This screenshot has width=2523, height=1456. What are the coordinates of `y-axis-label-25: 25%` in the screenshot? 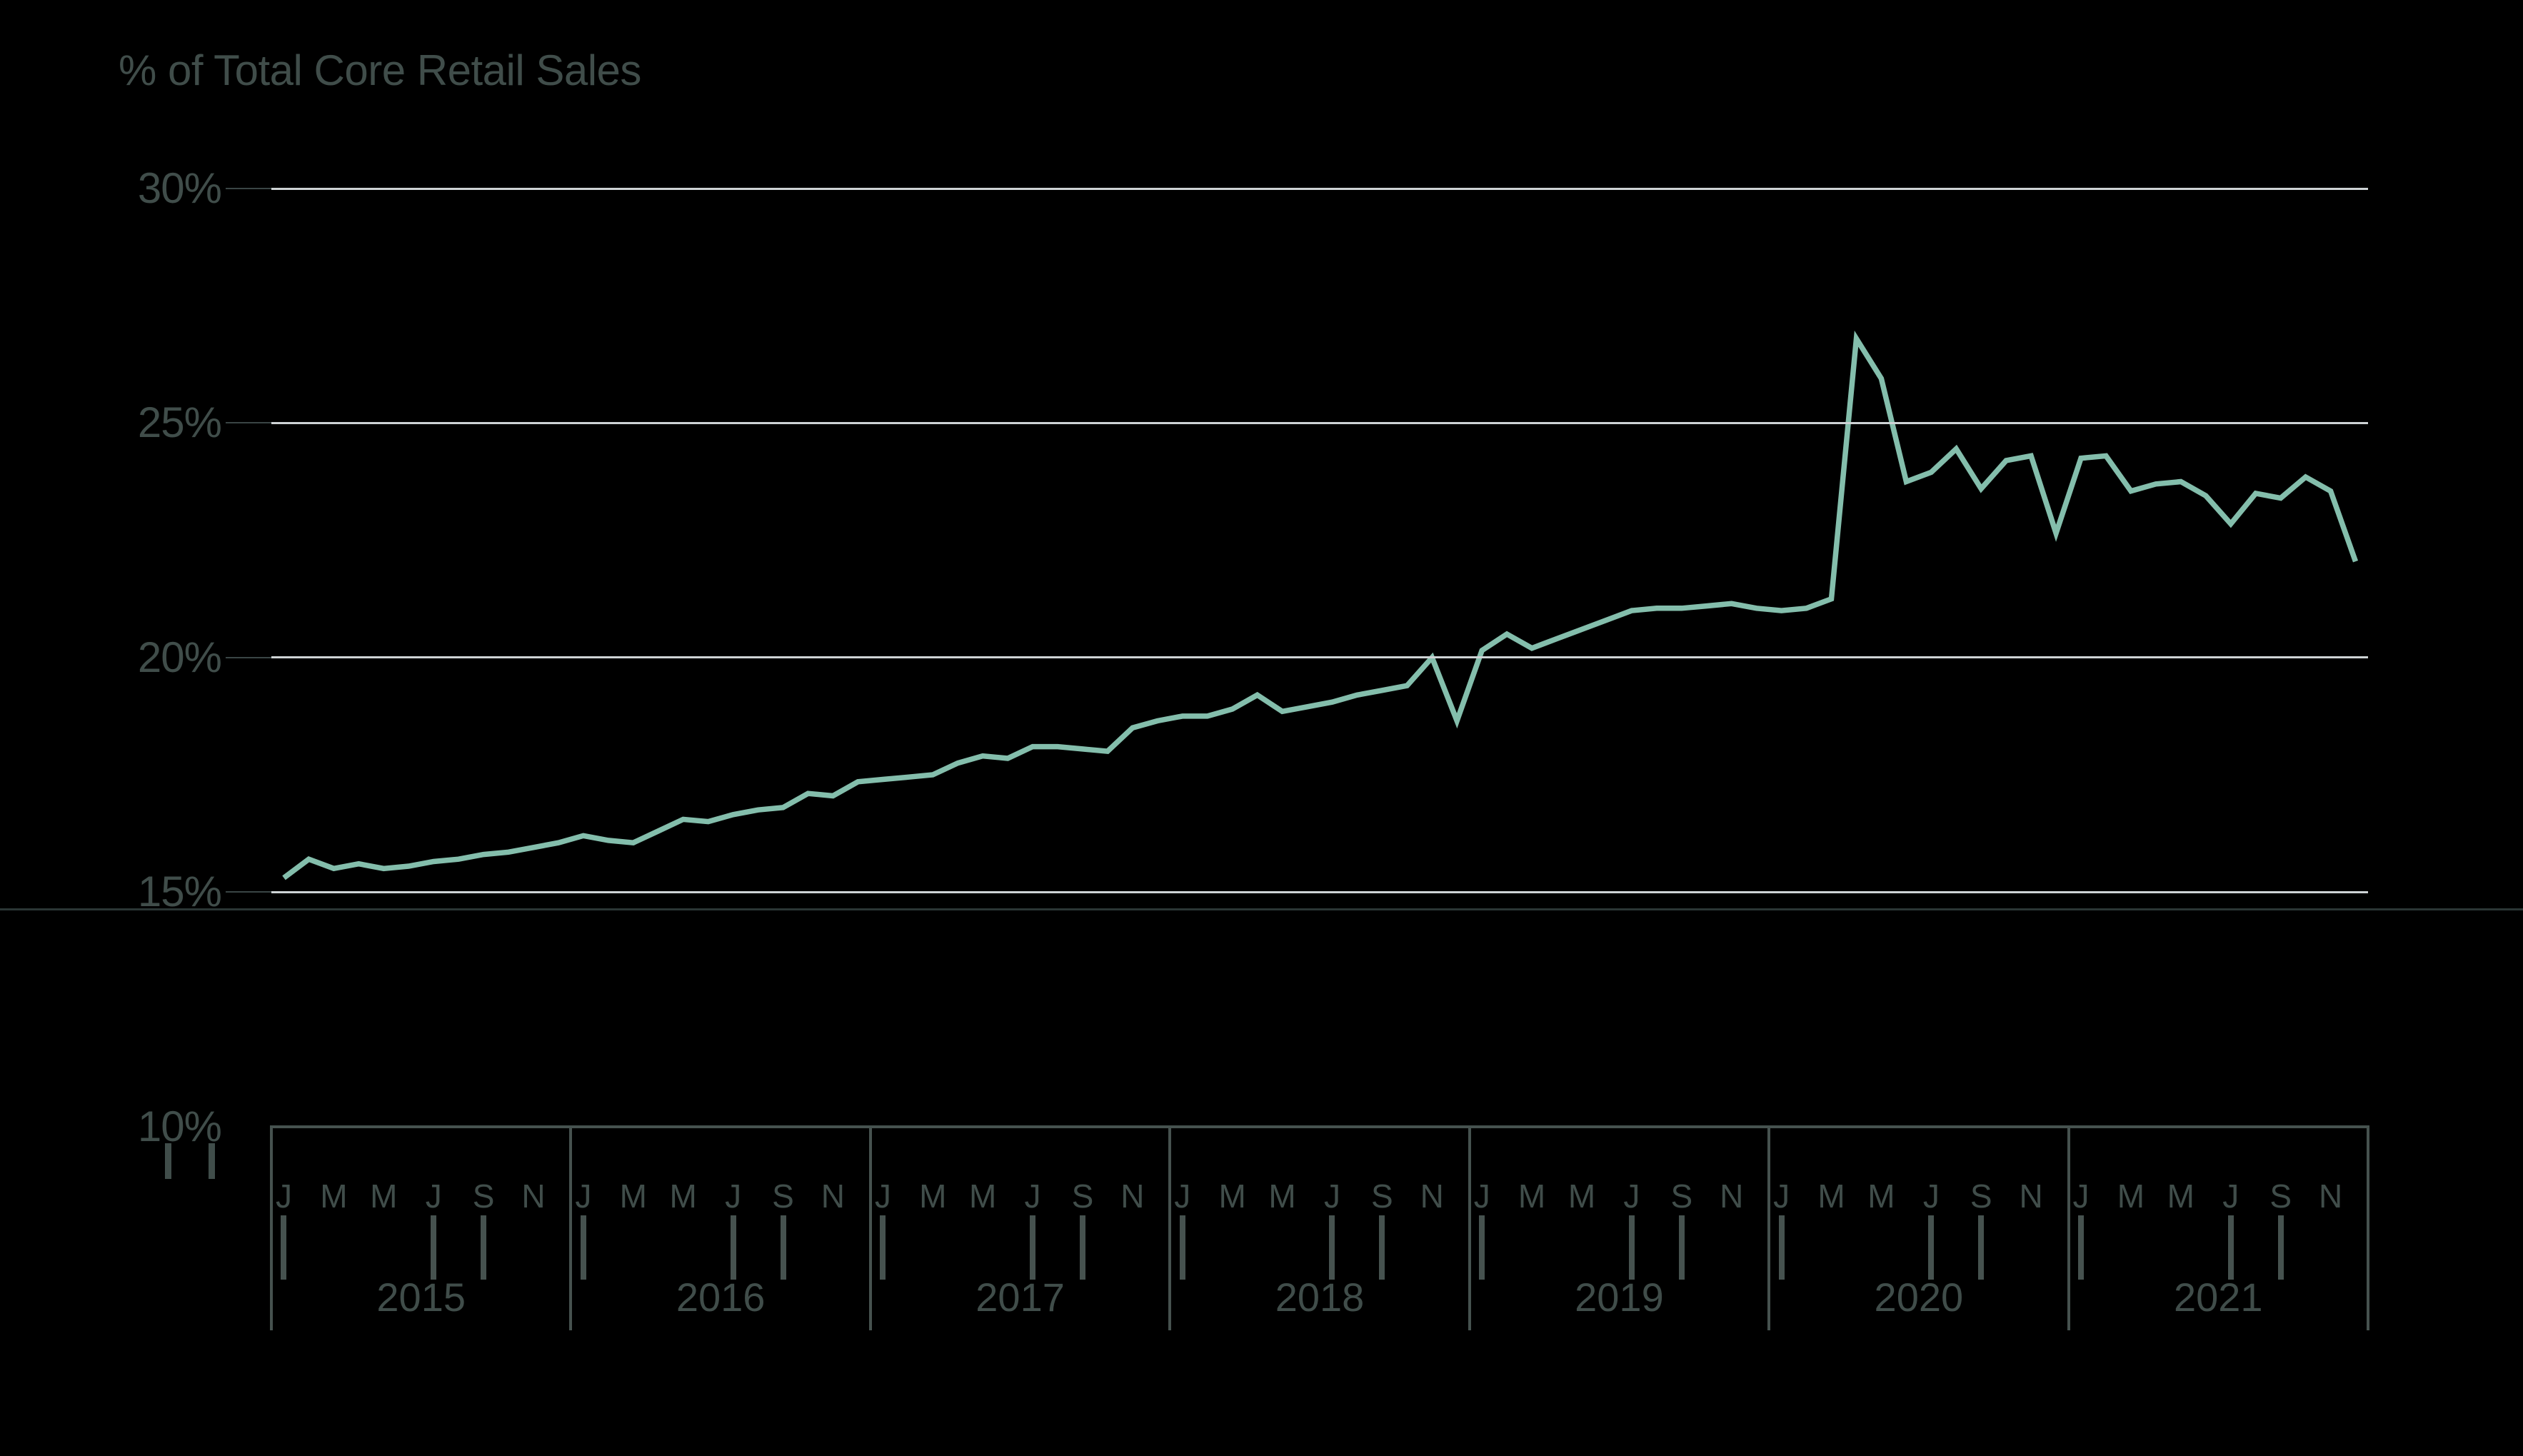 It's located at (179, 422).